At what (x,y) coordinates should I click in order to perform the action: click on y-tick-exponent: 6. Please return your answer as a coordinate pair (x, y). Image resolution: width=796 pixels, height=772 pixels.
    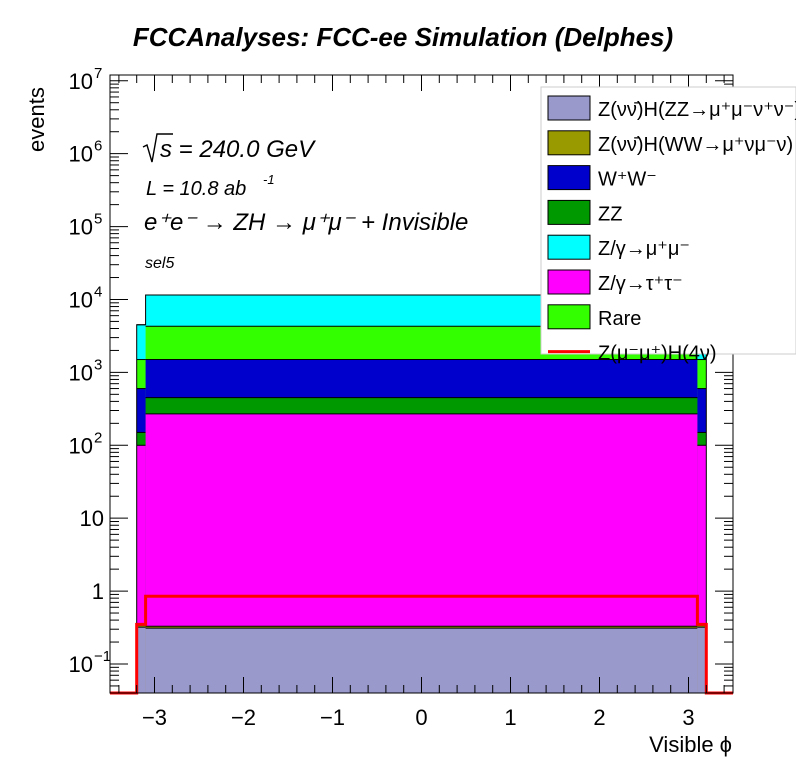
    Looking at the image, I should click on (98, 146).